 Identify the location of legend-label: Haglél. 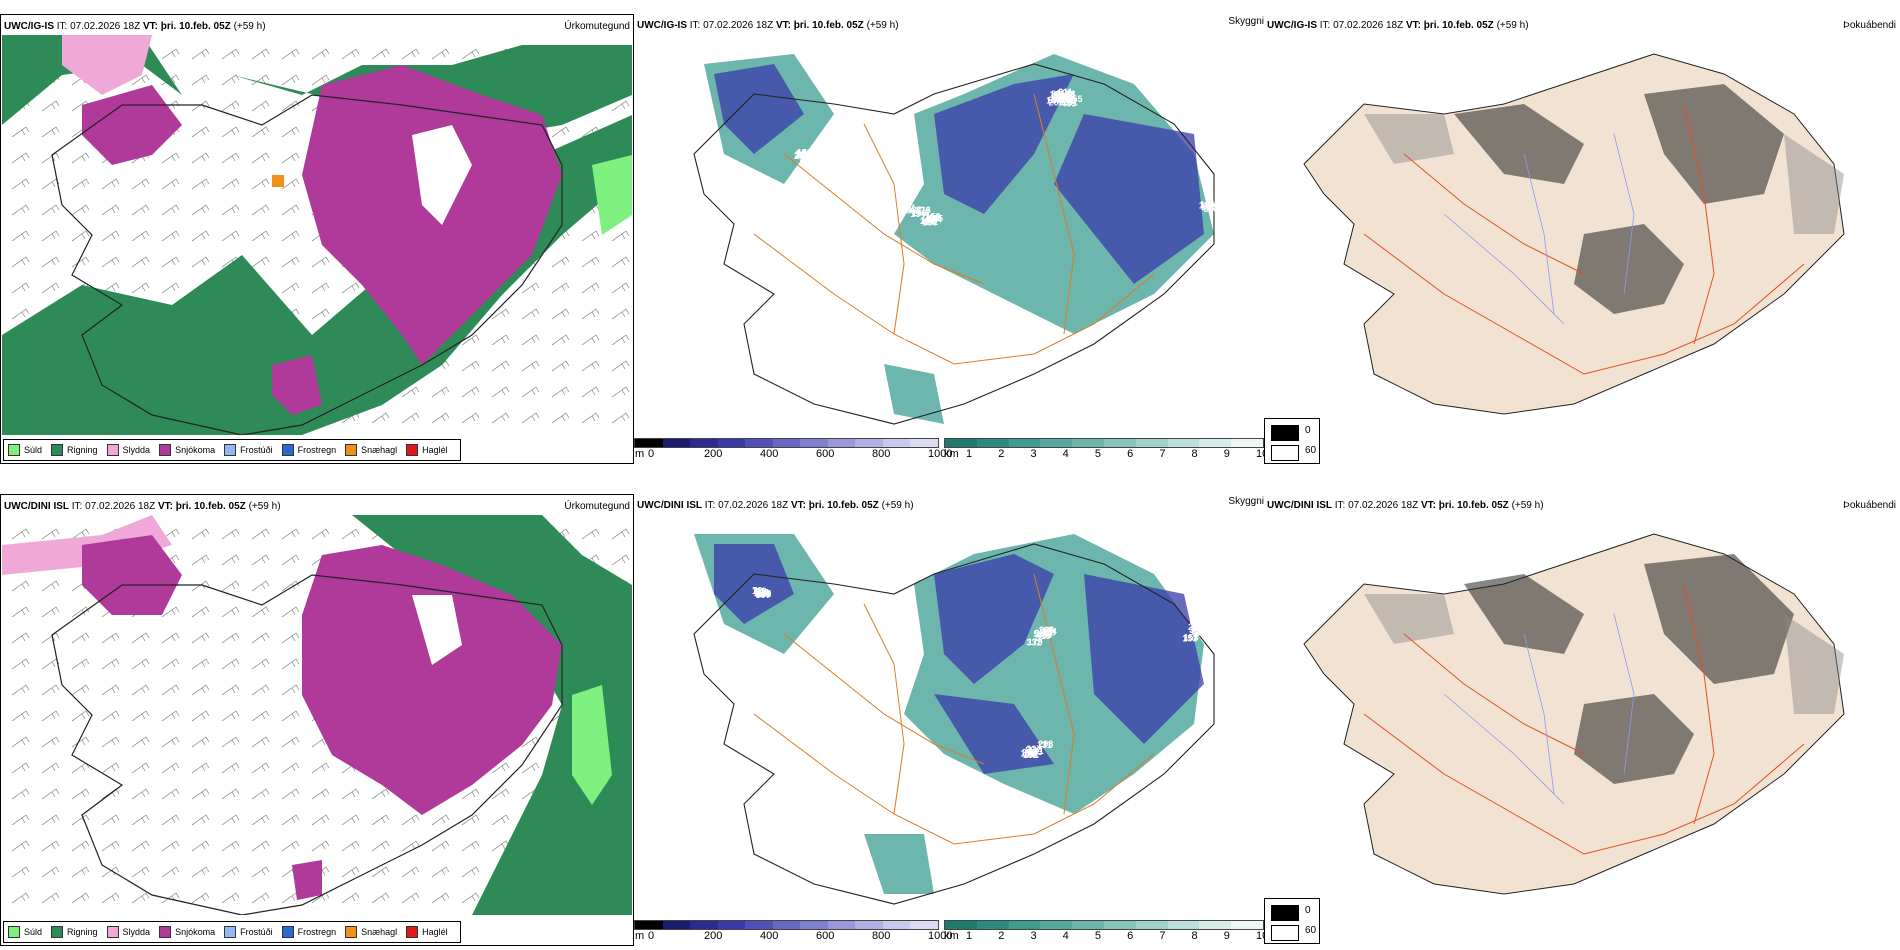
(435, 932).